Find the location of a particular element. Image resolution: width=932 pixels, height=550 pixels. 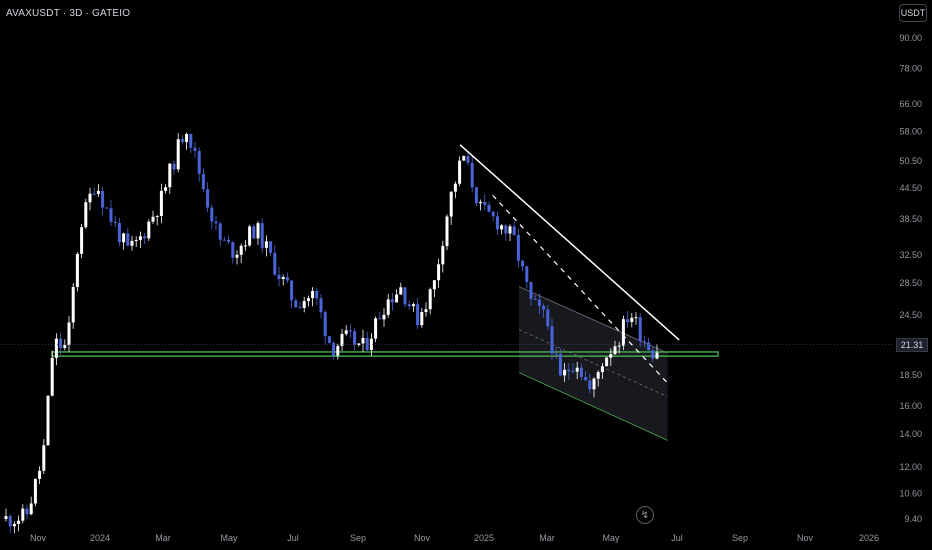

dashed-trendline is located at coordinates (580, 289).